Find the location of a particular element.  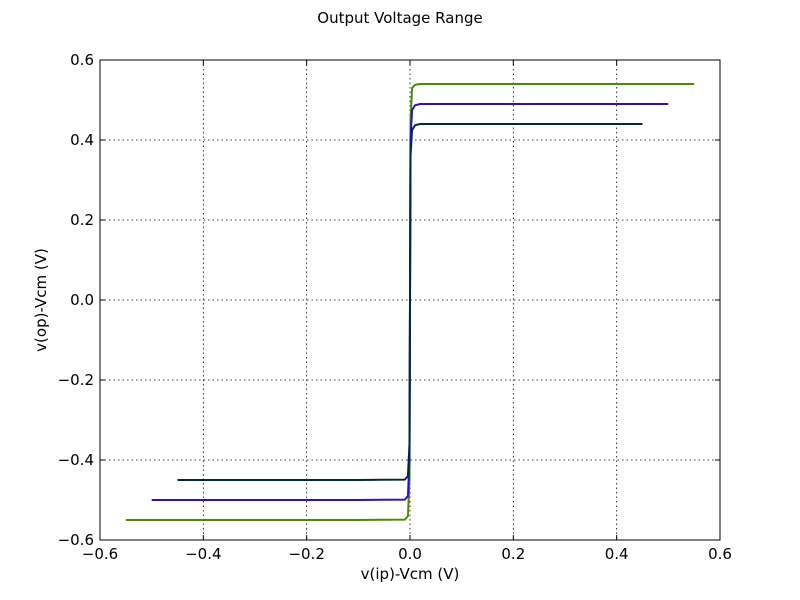

y-tick-label: 0.4 is located at coordinates (82, 140).